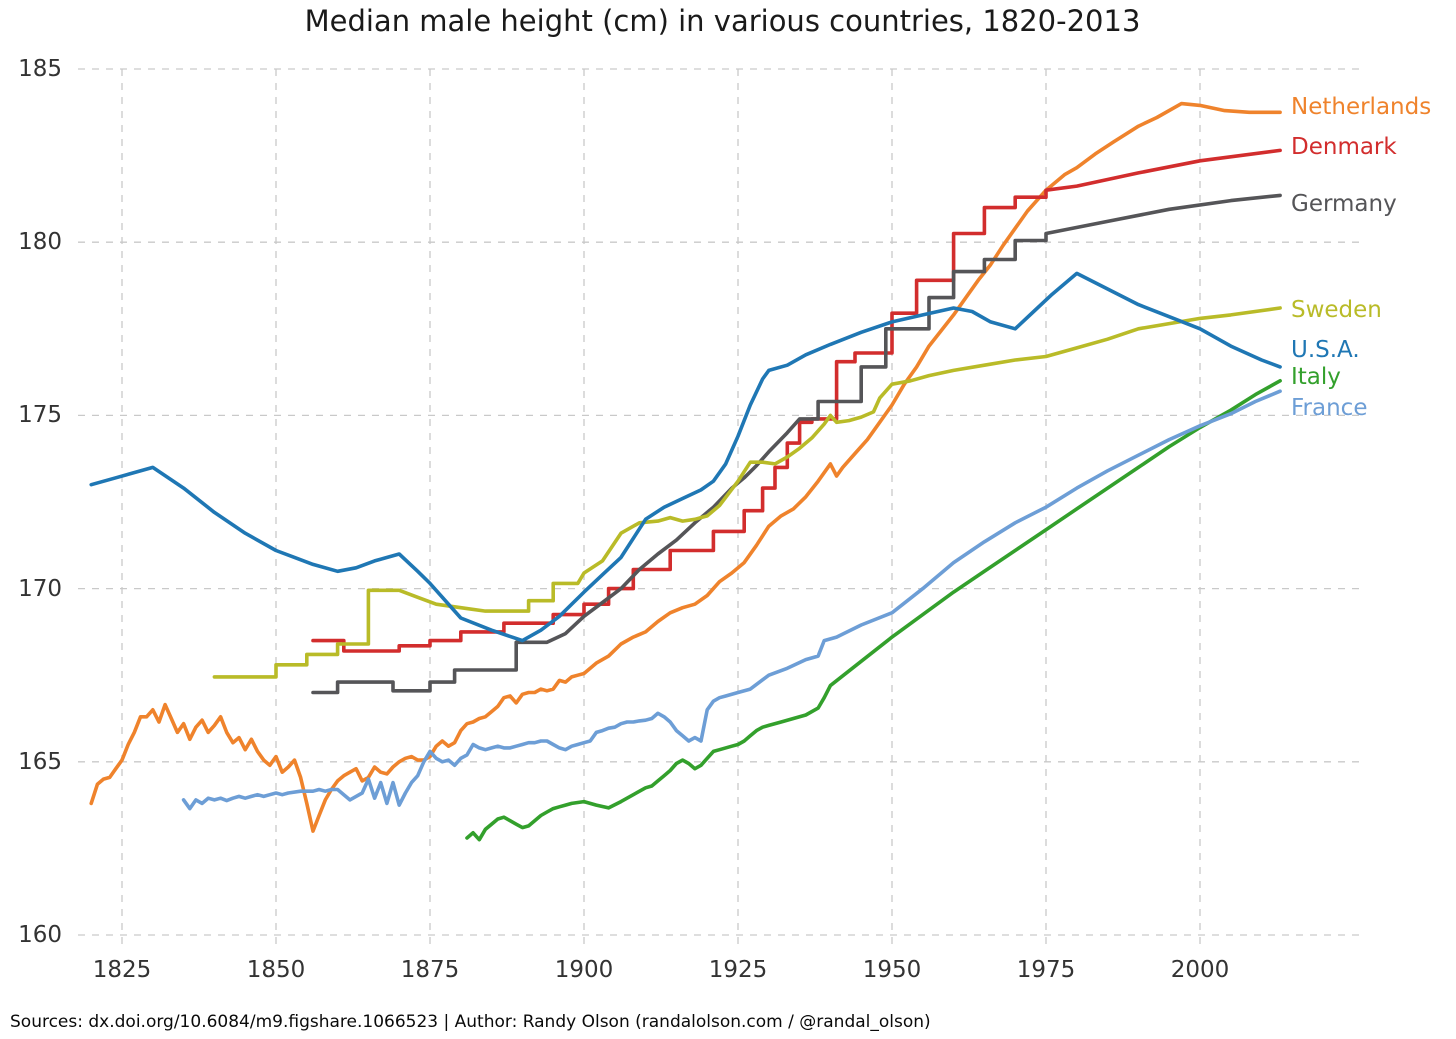  What do you see at coordinates (892, 970) in the screenshot?
I see `x-tick-label-1950: 1950` at bounding box center [892, 970].